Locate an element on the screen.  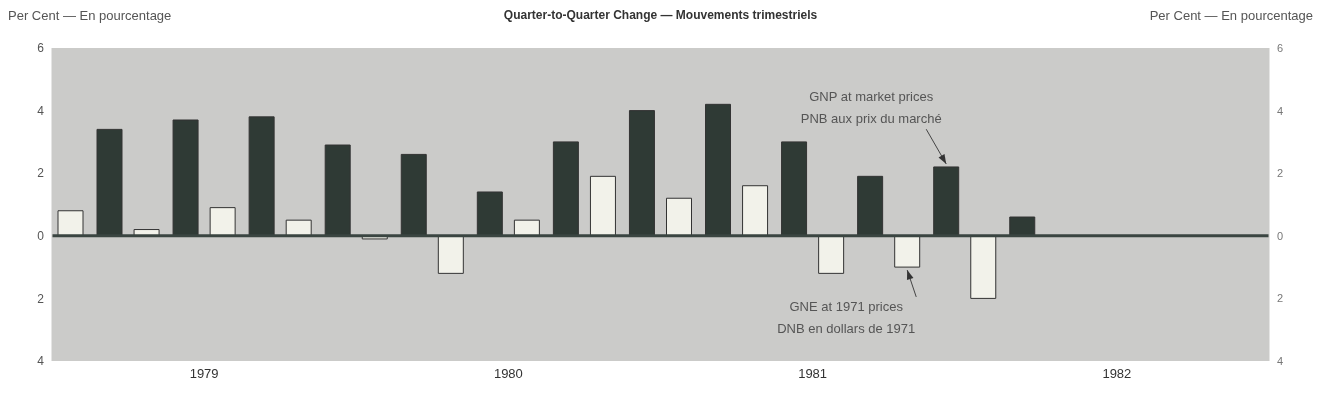
y-tick-label: 6 is located at coordinates (41, 48).